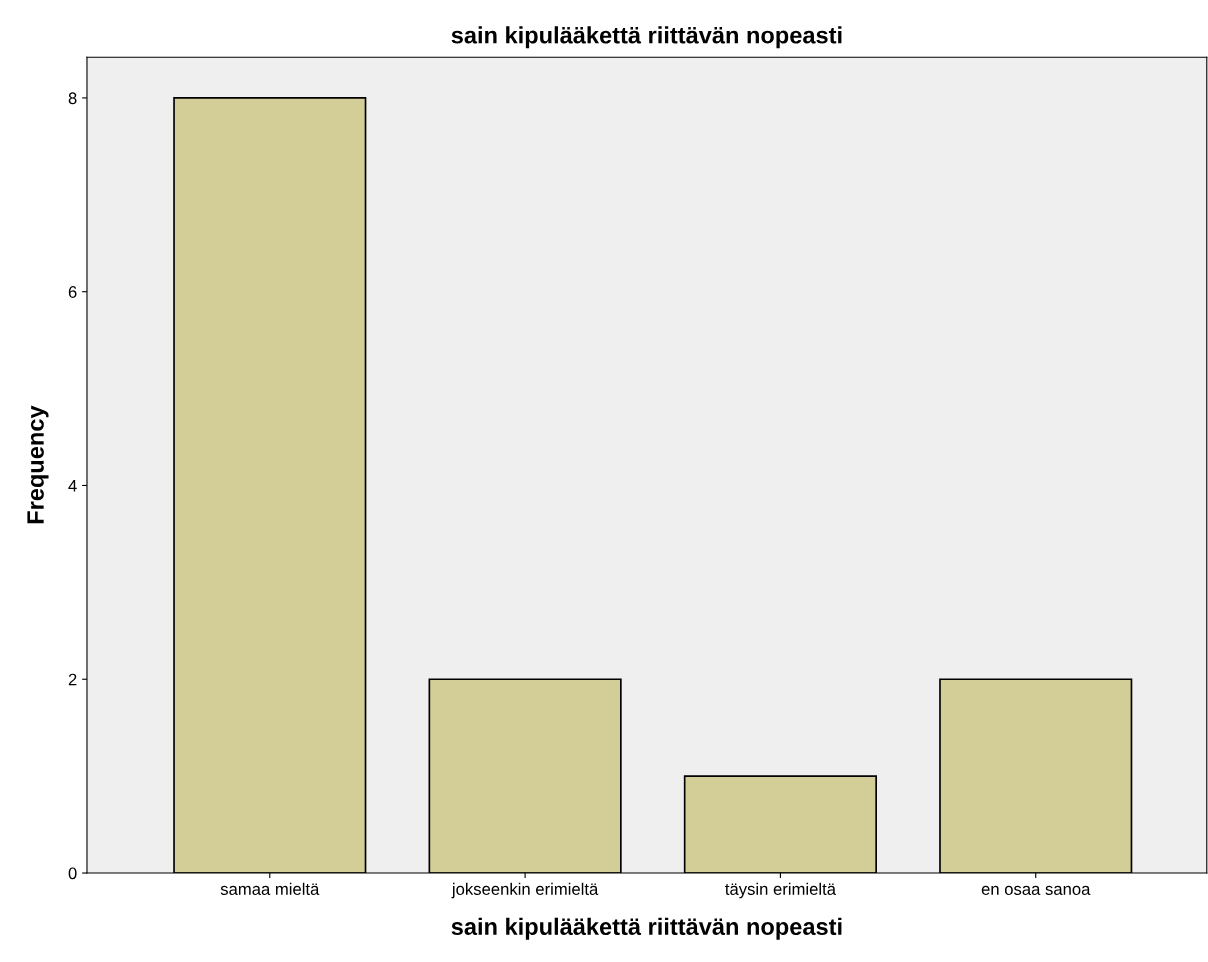 Image resolution: width=1208 pixels, height=962 pixels. I want to click on y-tick-label: 0, so click(72, 873).